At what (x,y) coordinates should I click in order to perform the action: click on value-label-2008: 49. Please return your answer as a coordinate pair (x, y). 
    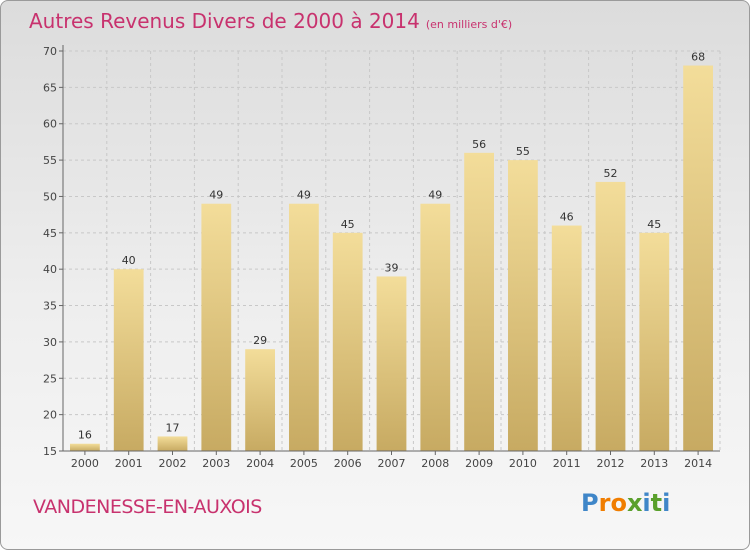
    Looking at the image, I should click on (435, 195).